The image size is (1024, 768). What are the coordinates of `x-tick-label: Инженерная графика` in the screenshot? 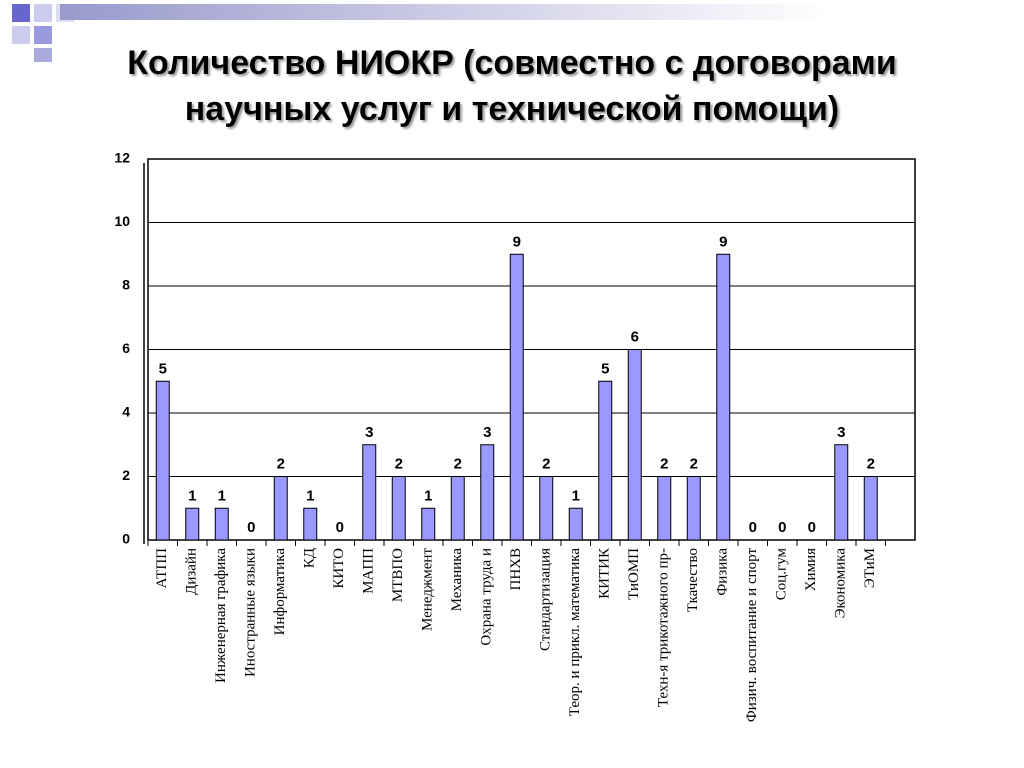 It's located at (221, 615).